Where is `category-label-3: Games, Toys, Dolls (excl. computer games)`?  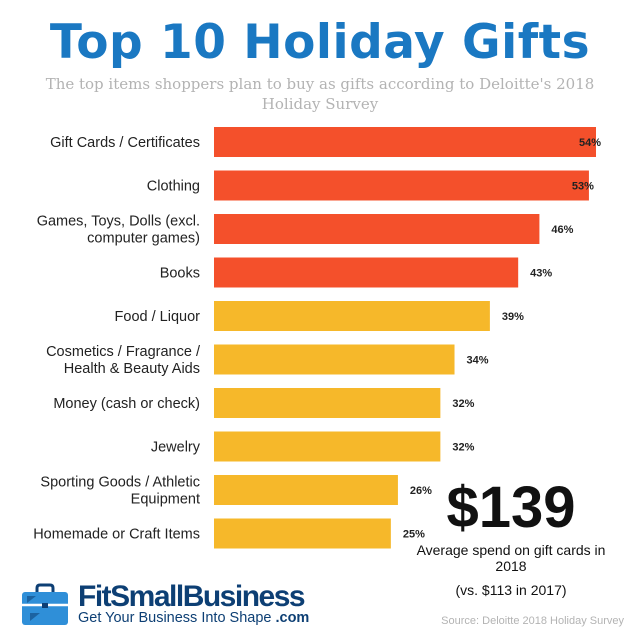
category-label-3: Games, Toys, Dolls (excl. computer games) is located at coordinates (118, 230).